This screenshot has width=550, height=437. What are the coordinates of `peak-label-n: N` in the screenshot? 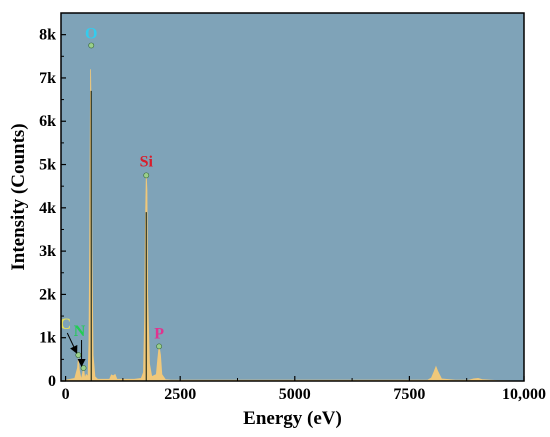 It's located at (80, 331).